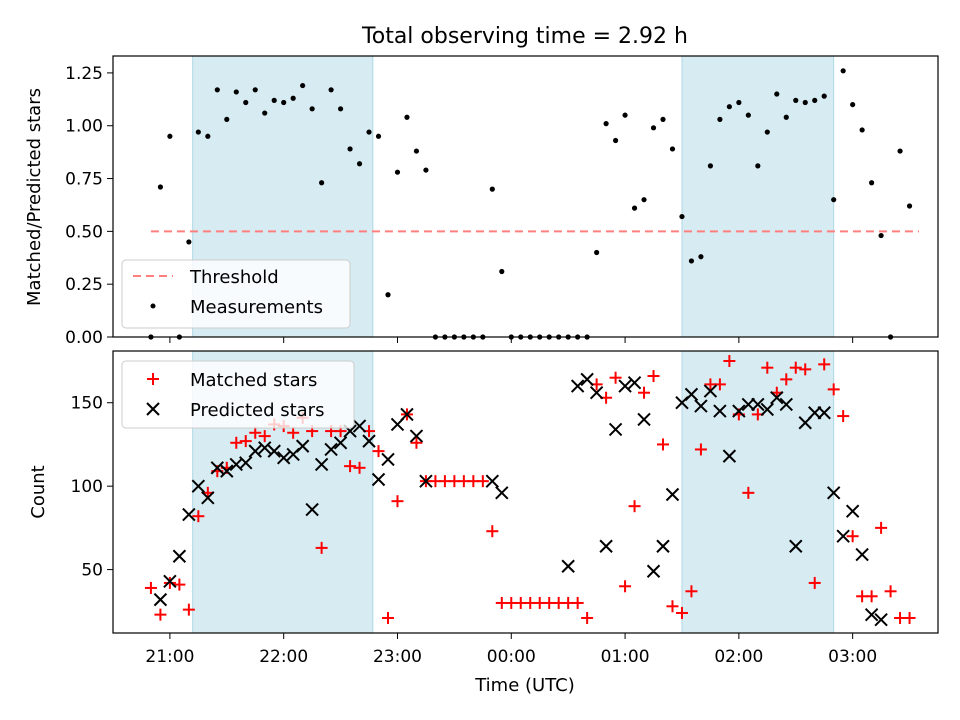 The image size is (960, 720). Describe the element at coordinates (84, 232) in the screenshot. I see `y-tick-label: 0.50` at that location.